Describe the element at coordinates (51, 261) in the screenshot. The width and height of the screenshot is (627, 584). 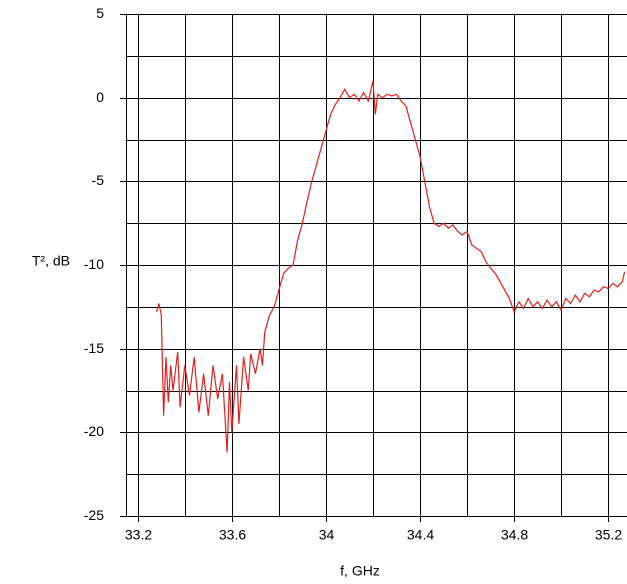
I see `y-axis-label: T², dB` at that location.